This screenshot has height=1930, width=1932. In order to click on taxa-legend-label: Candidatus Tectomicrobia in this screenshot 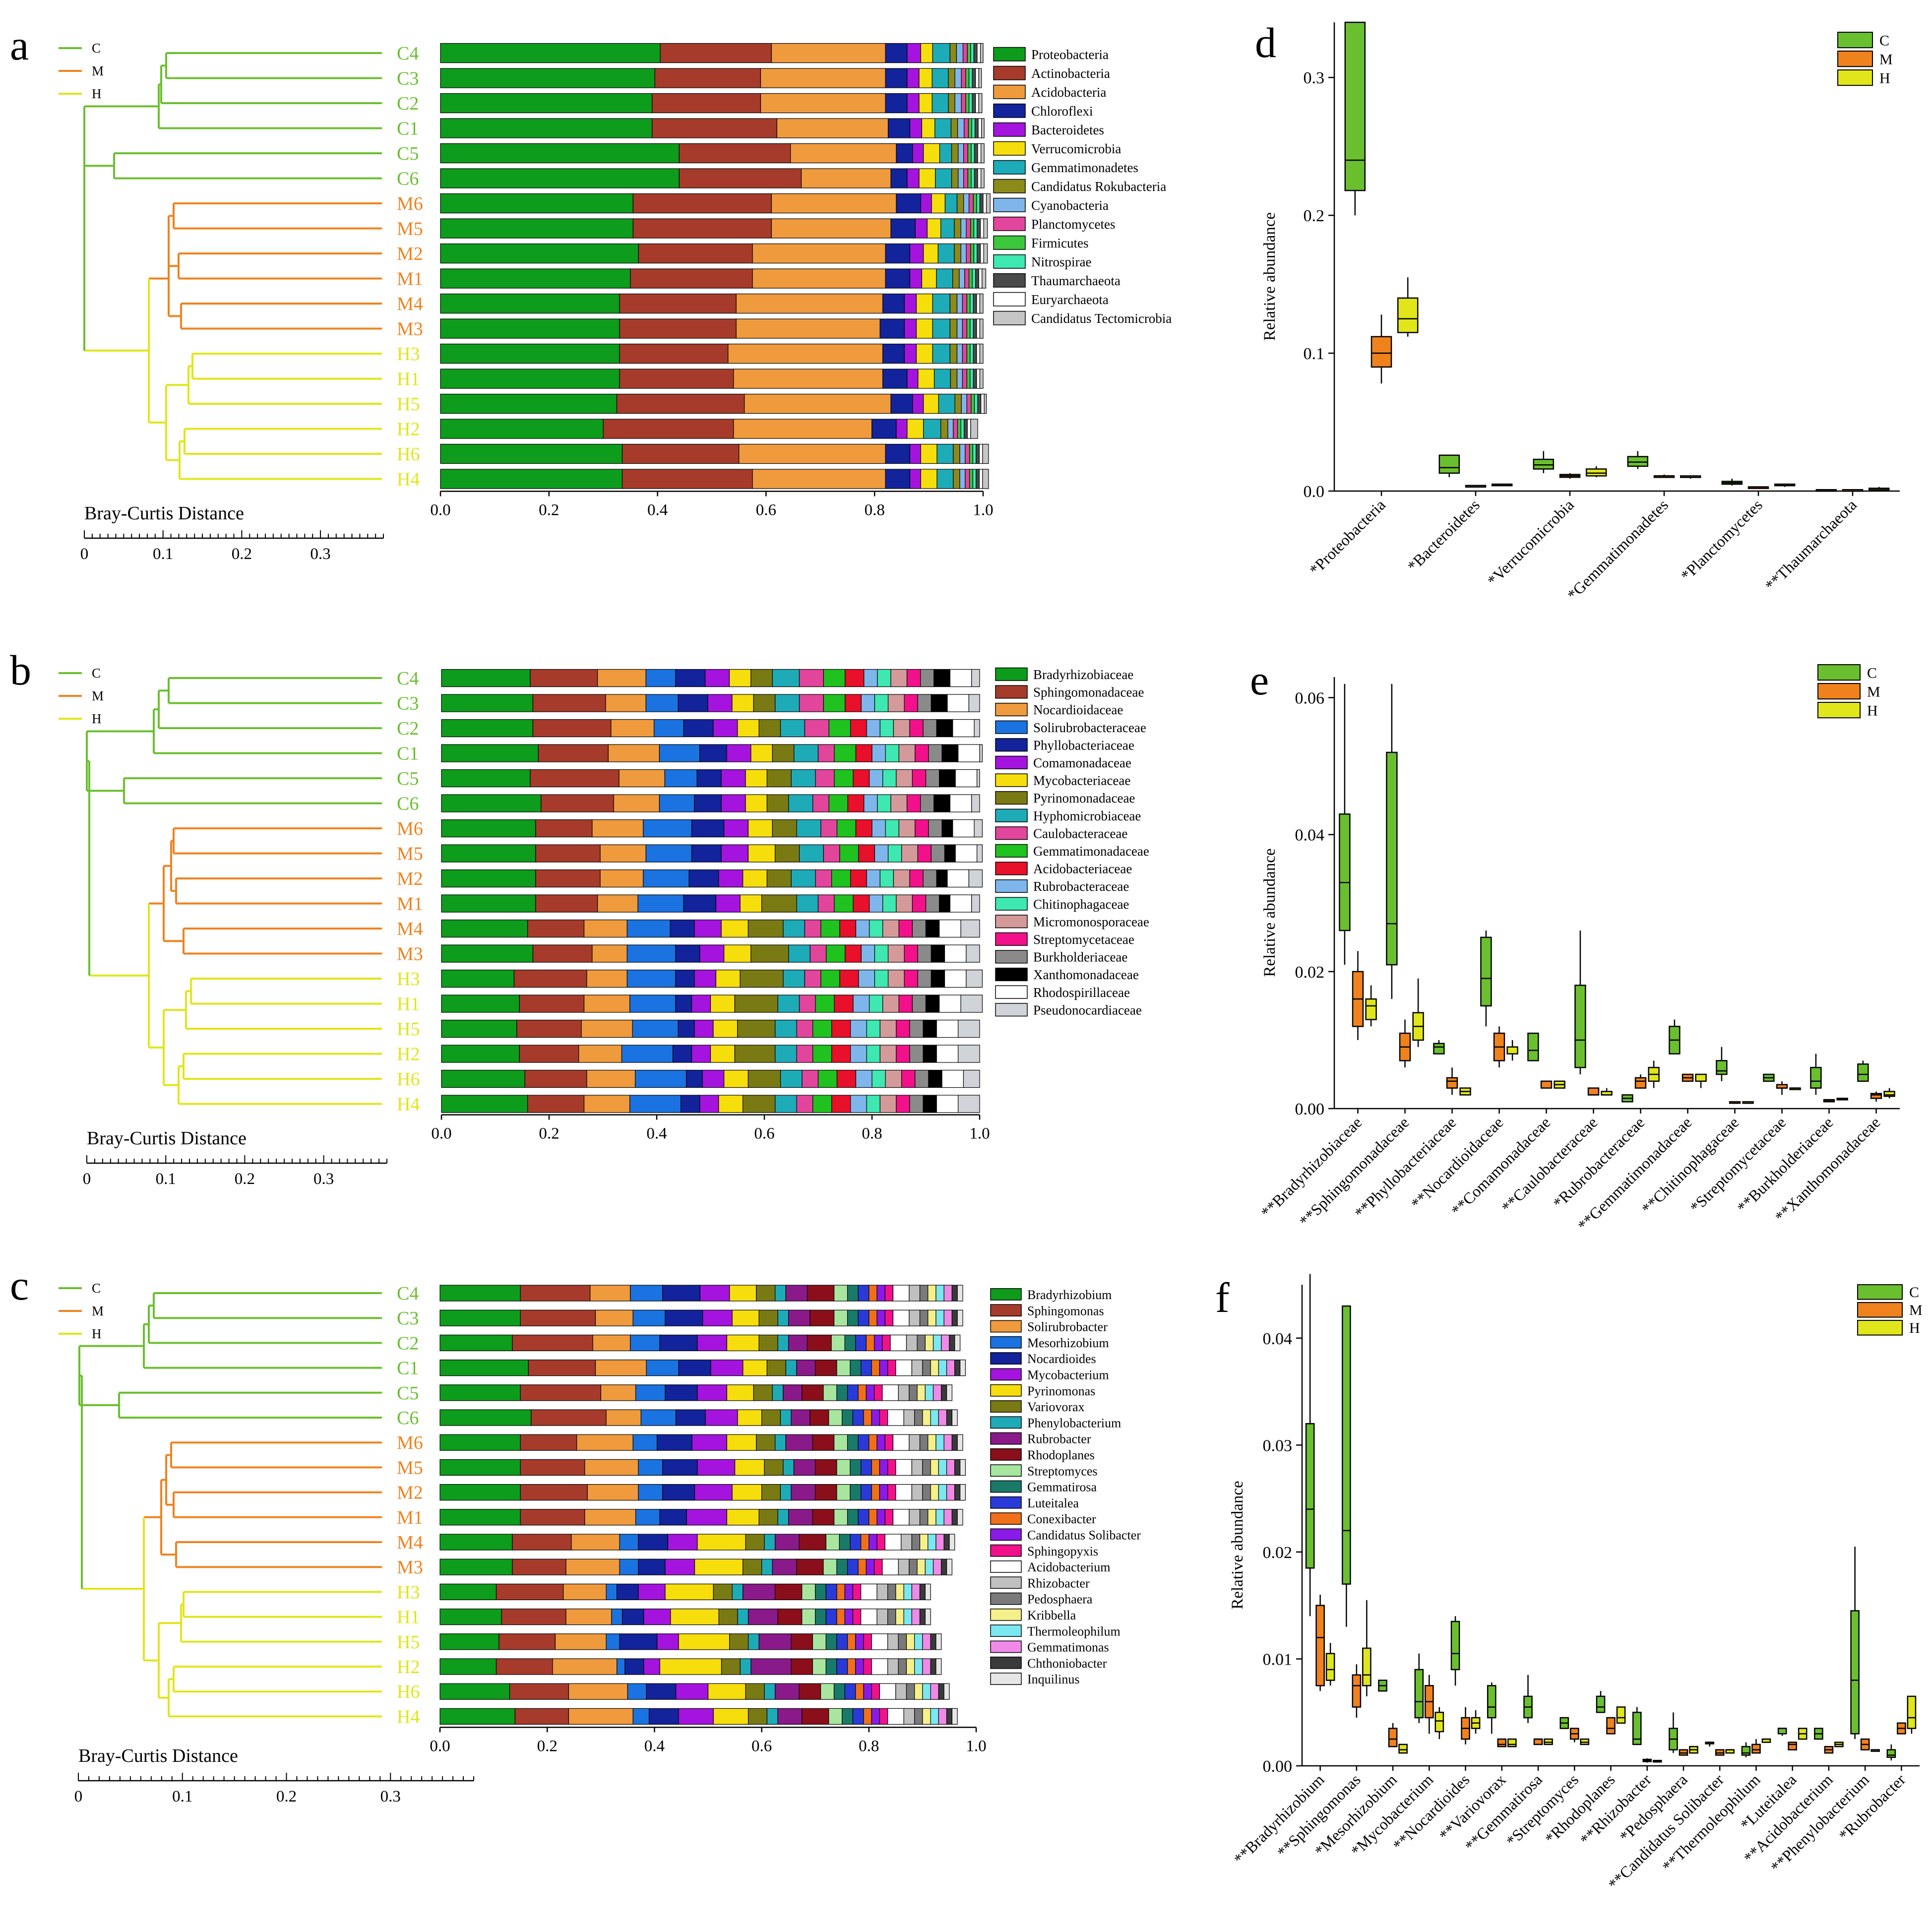, I will do `click(1101, 318)`.